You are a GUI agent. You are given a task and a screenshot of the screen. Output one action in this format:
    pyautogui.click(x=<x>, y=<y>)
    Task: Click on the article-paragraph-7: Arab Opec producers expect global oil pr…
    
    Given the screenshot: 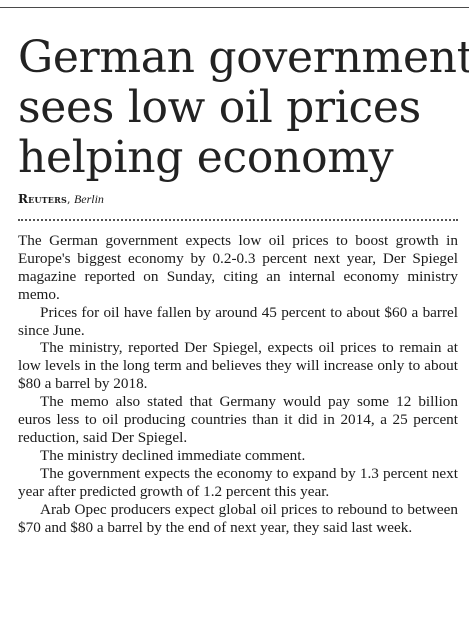 What is the action you would take?
    pyautogui.click(x=238, y=518)
    